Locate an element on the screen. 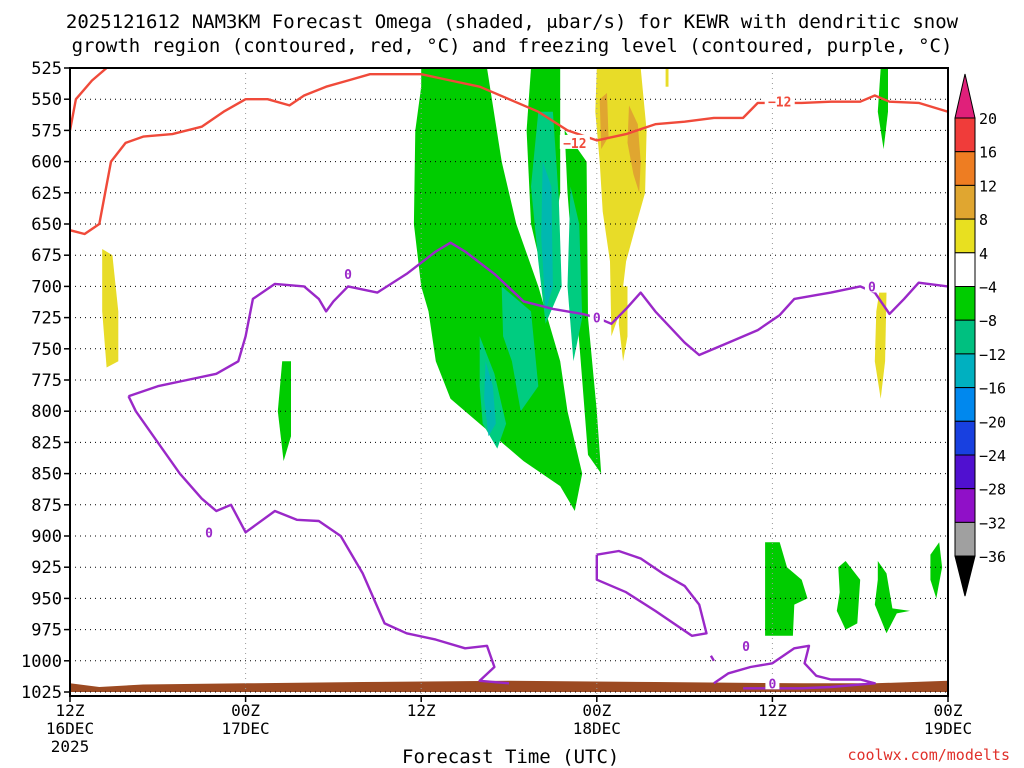  y-tick-label-625: 625 is located at coordinates (46, 194).